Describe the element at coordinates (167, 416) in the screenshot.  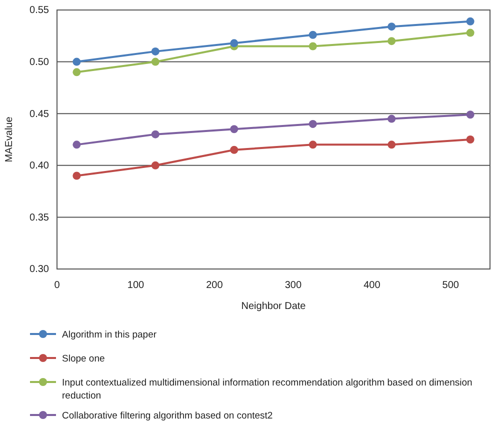
I see `legend-label: Collaborative filtering algorithm based on contest2` at that location.